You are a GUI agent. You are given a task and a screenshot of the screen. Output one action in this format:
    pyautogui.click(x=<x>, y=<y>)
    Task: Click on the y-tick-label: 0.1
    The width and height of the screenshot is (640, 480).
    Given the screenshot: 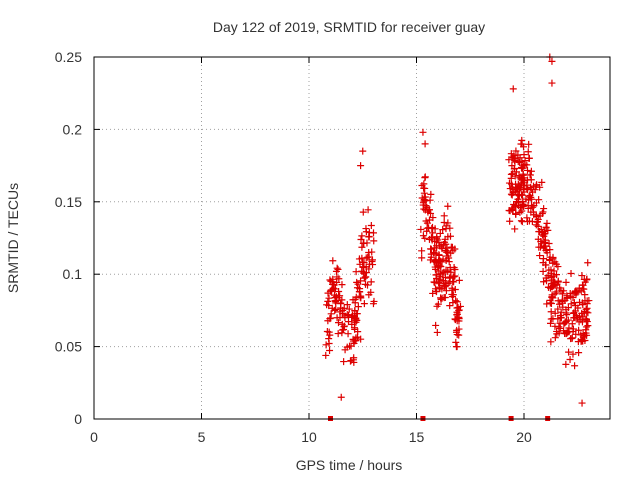 What is the action you would take?
    pyautogui.click(x=73, y=274)
    